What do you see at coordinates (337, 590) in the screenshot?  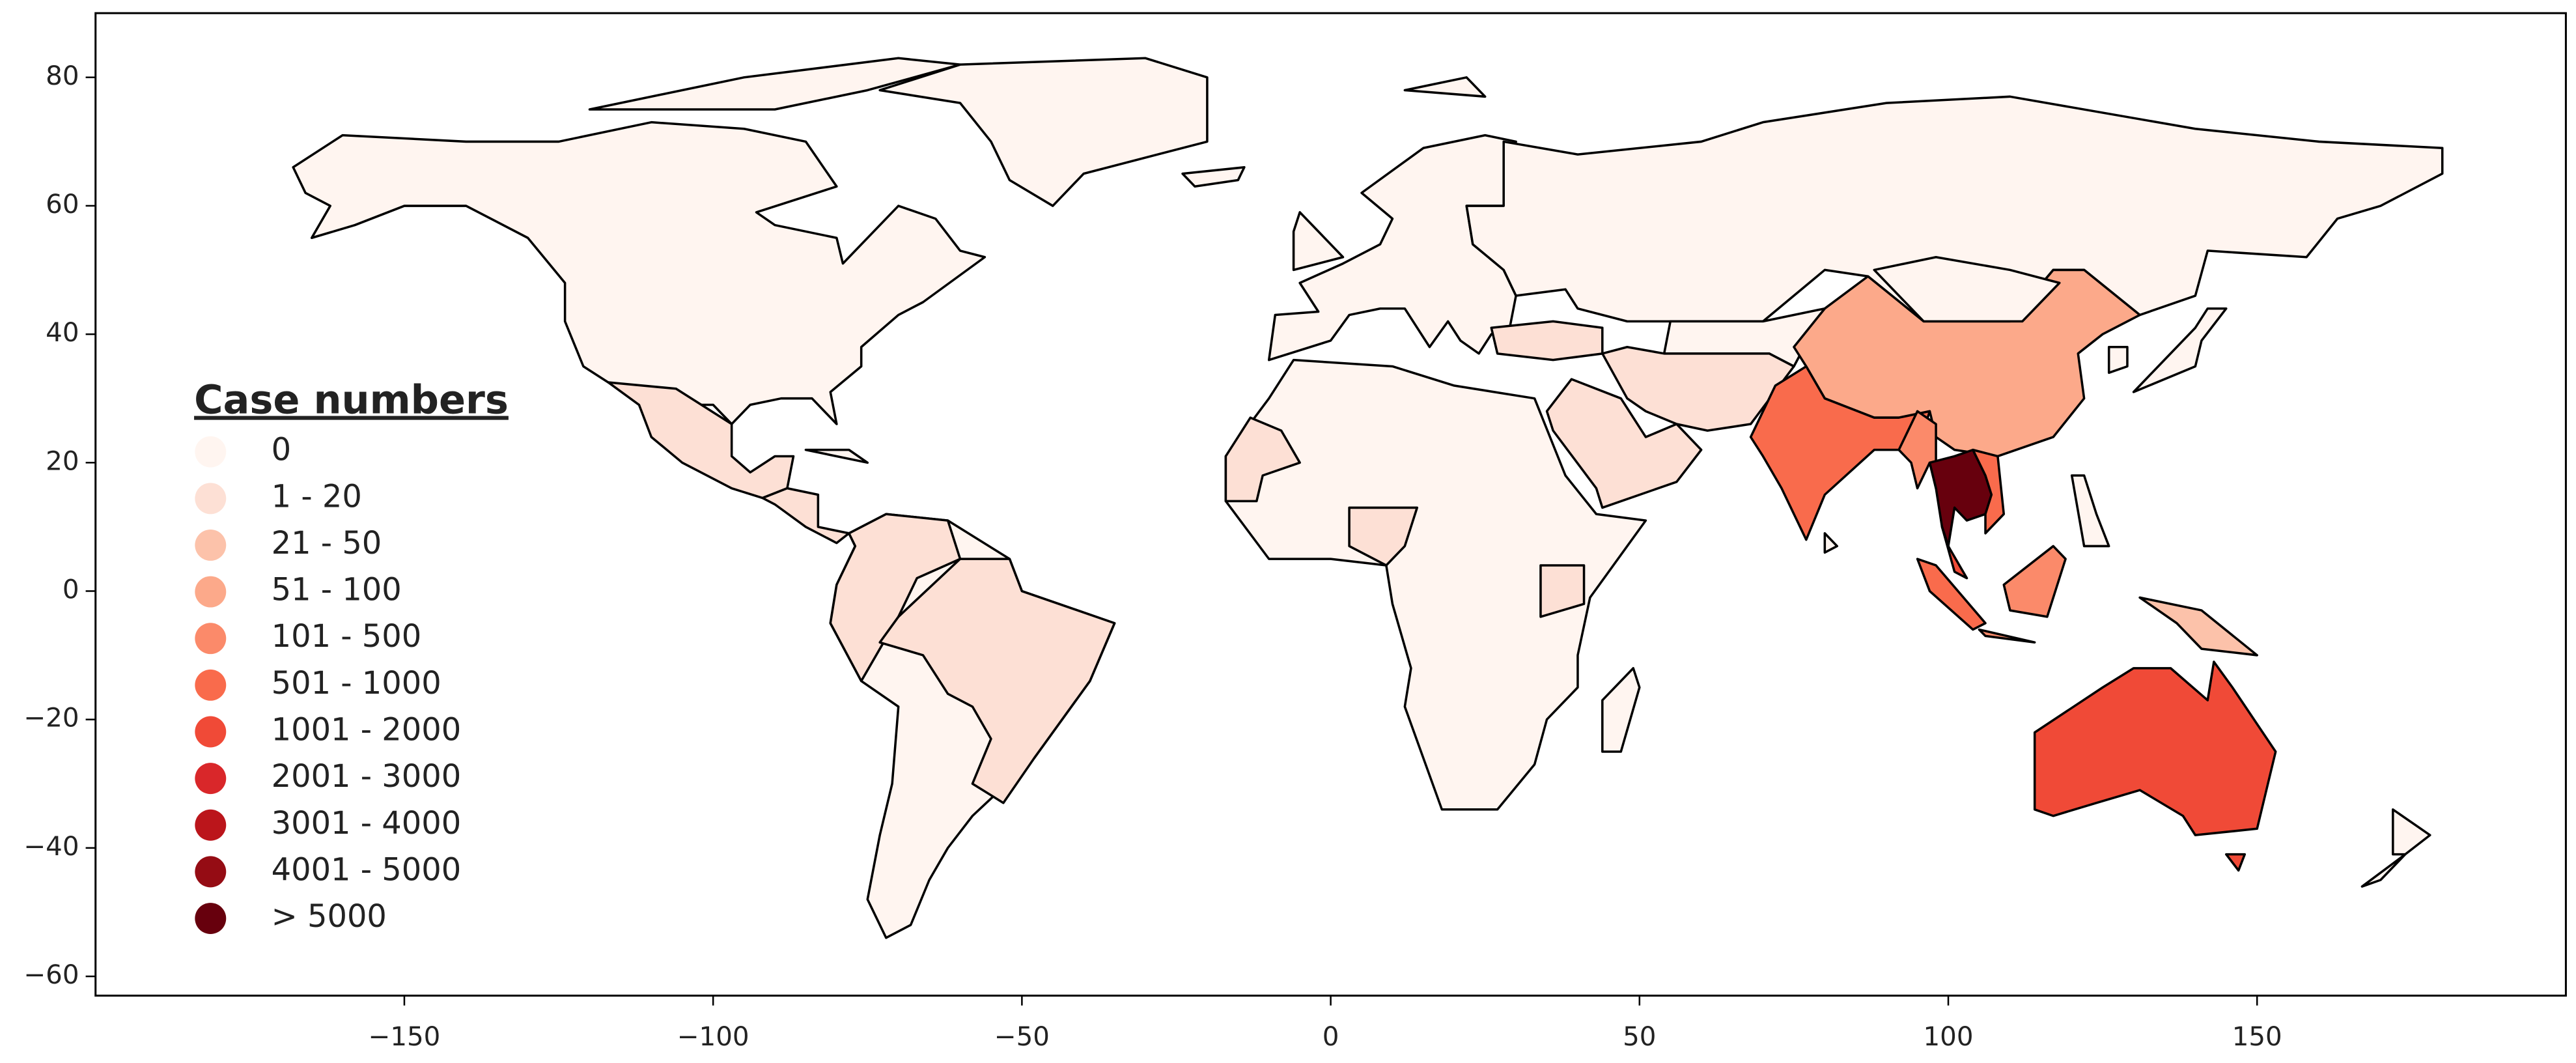 I see `legend-label: 51 - 100` at bounding box center [337, 590].